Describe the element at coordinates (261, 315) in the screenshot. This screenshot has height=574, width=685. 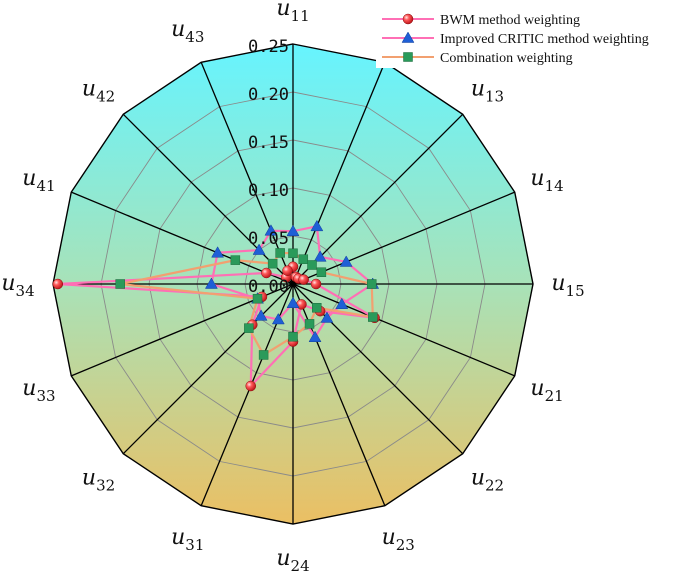
I see `series-1-point-u32` at that location.